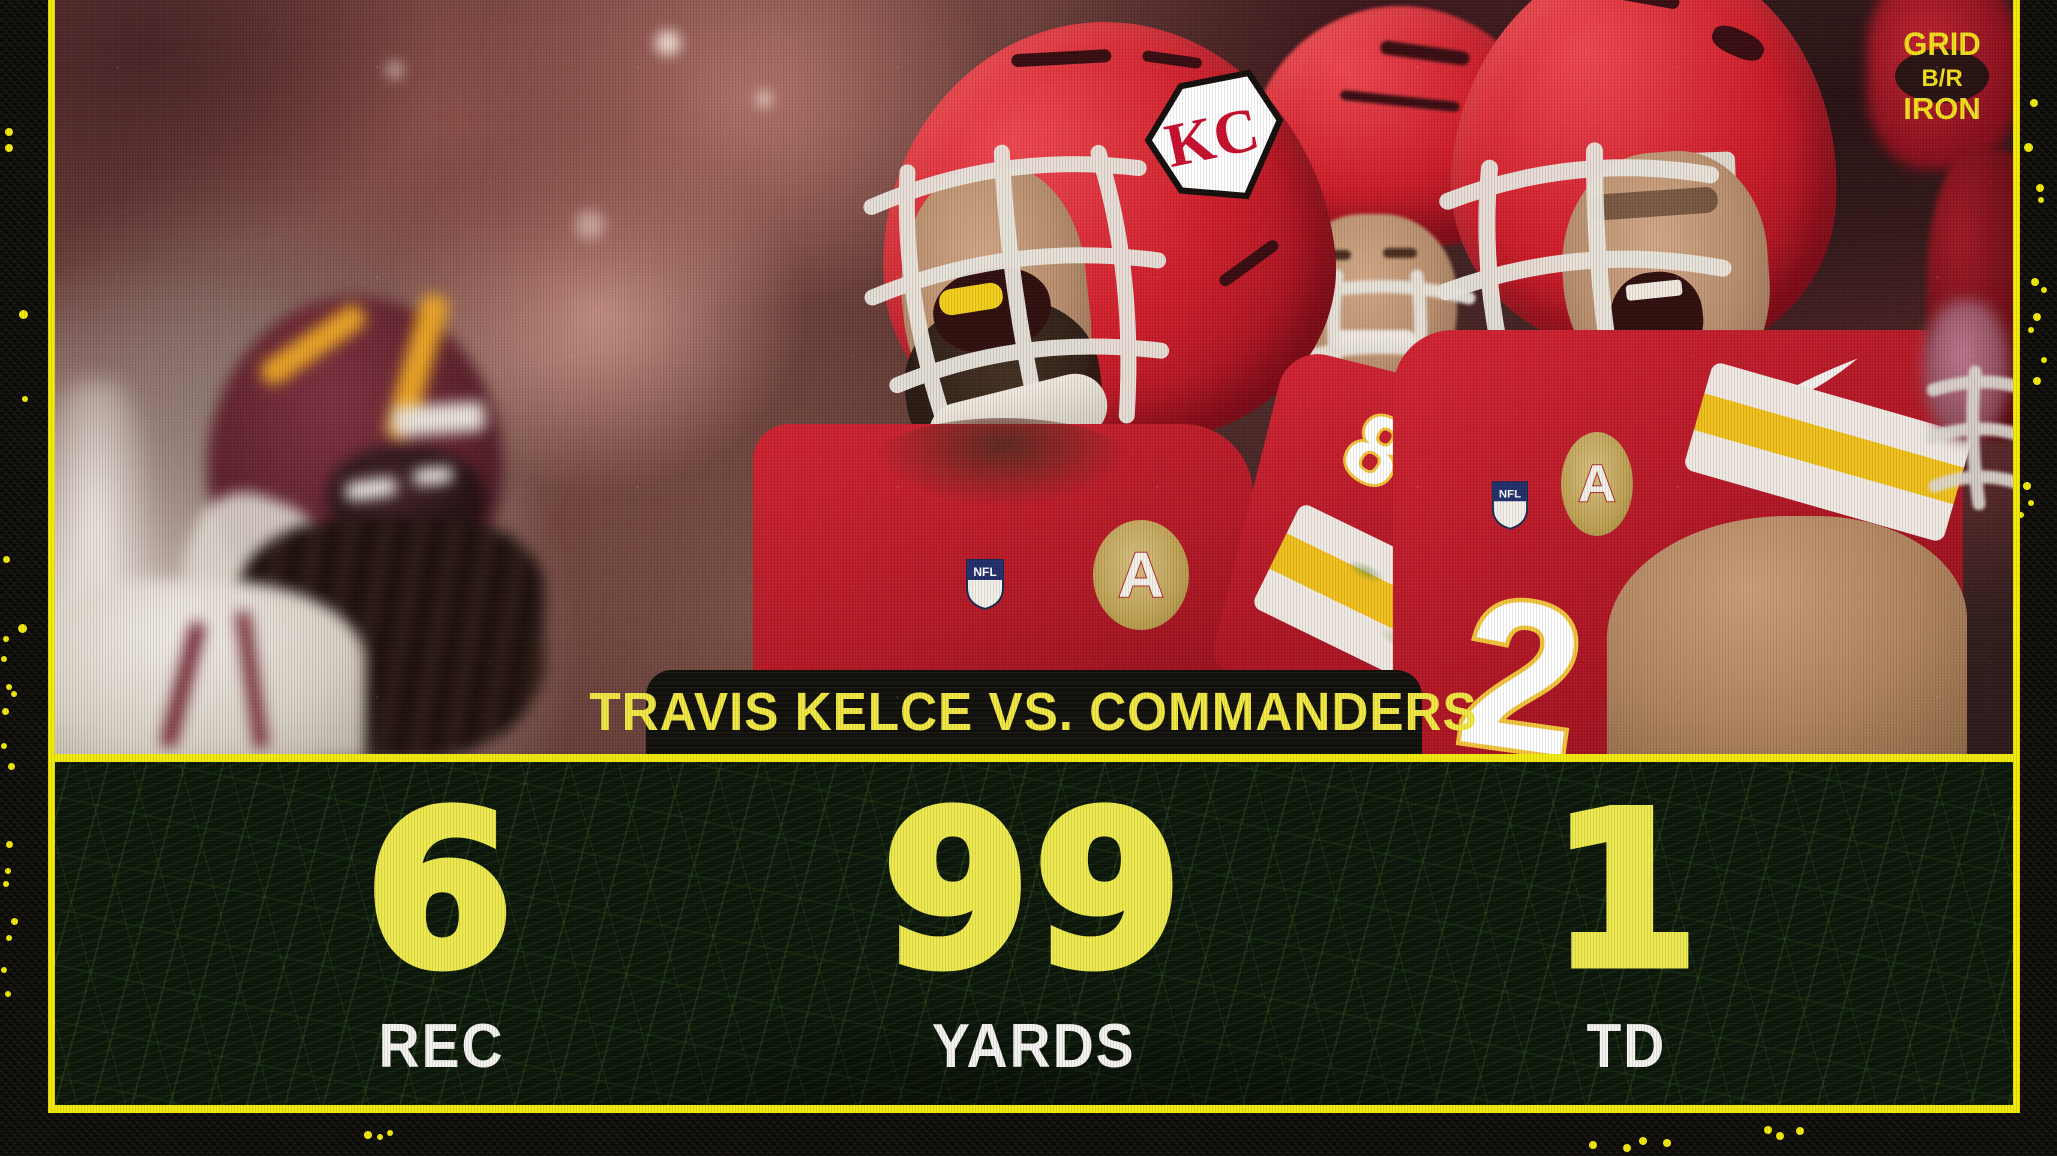  What do you see at coordinates (1787, 635) in the screenshot?
I see `bare-arm` at bounding box center [1787, 635].